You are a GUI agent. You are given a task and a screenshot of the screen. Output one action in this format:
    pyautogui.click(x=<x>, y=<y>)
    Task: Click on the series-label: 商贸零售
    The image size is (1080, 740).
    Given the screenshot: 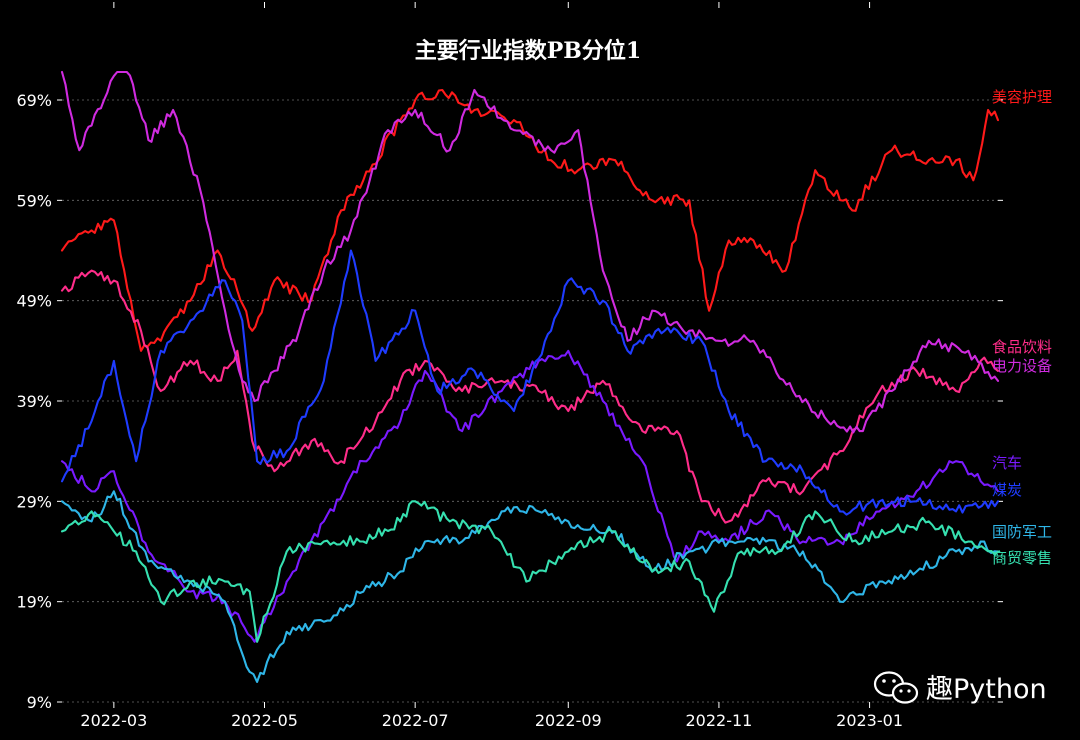 What is the action you would take?
    pyautogui.click(x=1022, y=558)
    